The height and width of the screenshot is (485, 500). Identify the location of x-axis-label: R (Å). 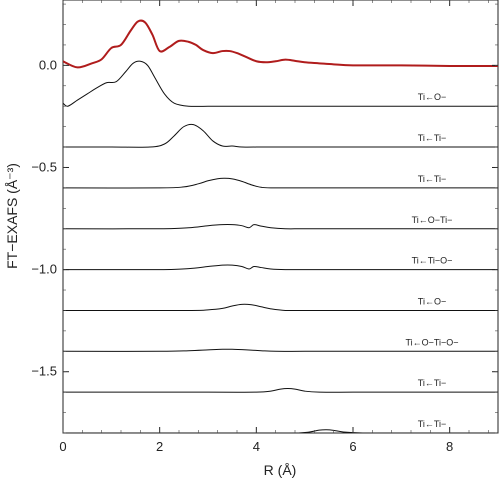
(280, 470).